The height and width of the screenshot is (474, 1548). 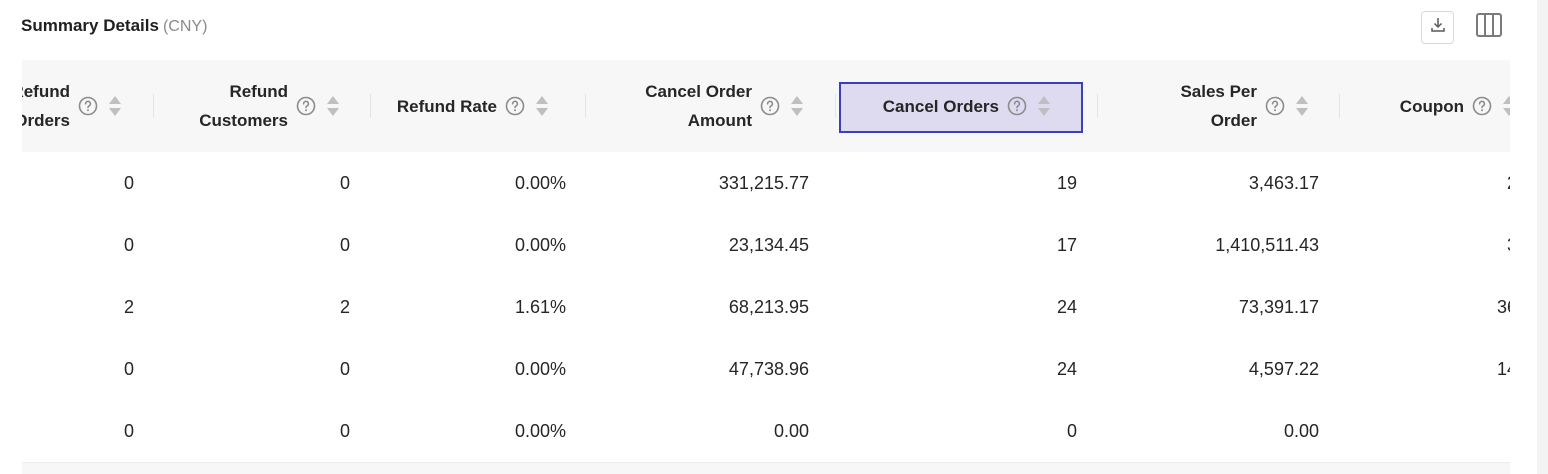 I want to click on download-icon, so click(x=1438, y=27).